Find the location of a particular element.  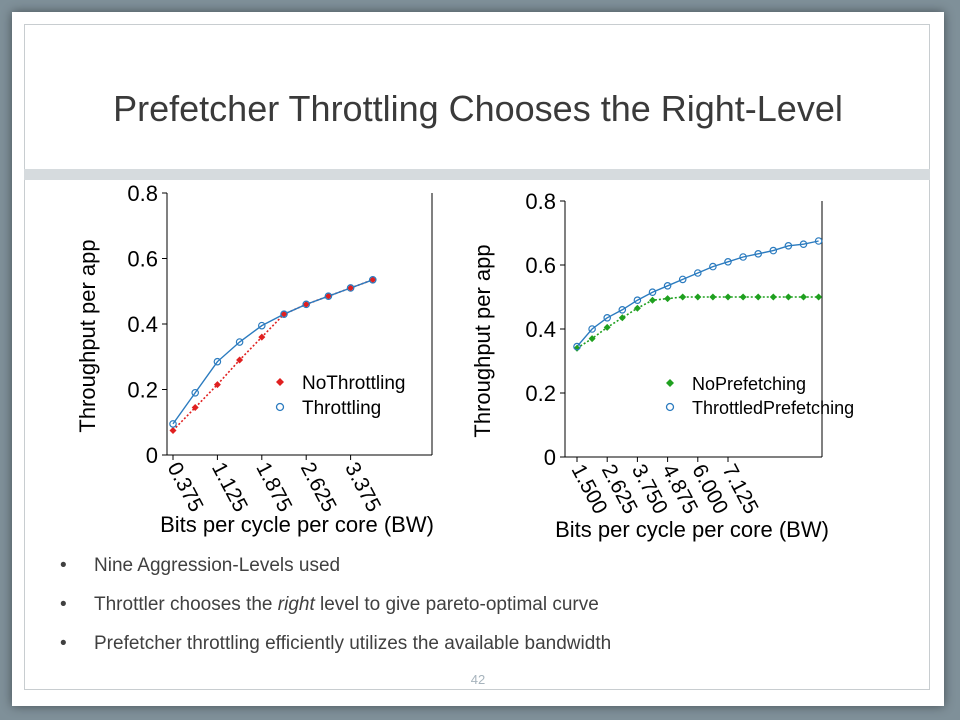

x-tick-label: 3.375 is located at coordinates (362, 487).